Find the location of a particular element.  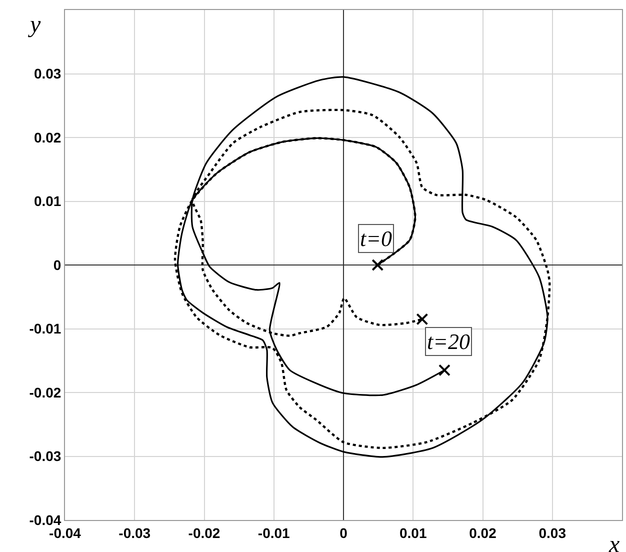

x-axis-title: x is located at coordinates (614, 542).